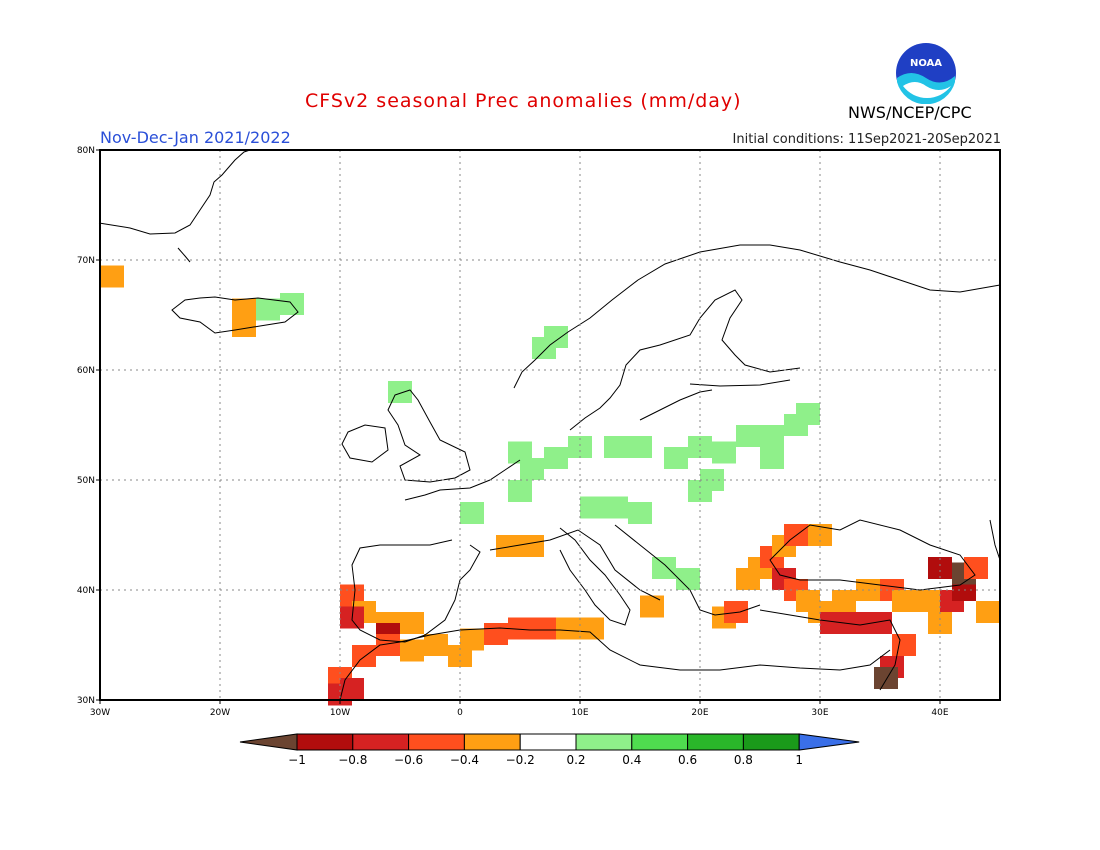 The height and width of the screenshot is (850, 1100). What do you see at coordinates (195, 137) in the screenshot?
I see `forecast-period: Nov-Dec-Jan 2021/2022` at bounding box center [195, 137].